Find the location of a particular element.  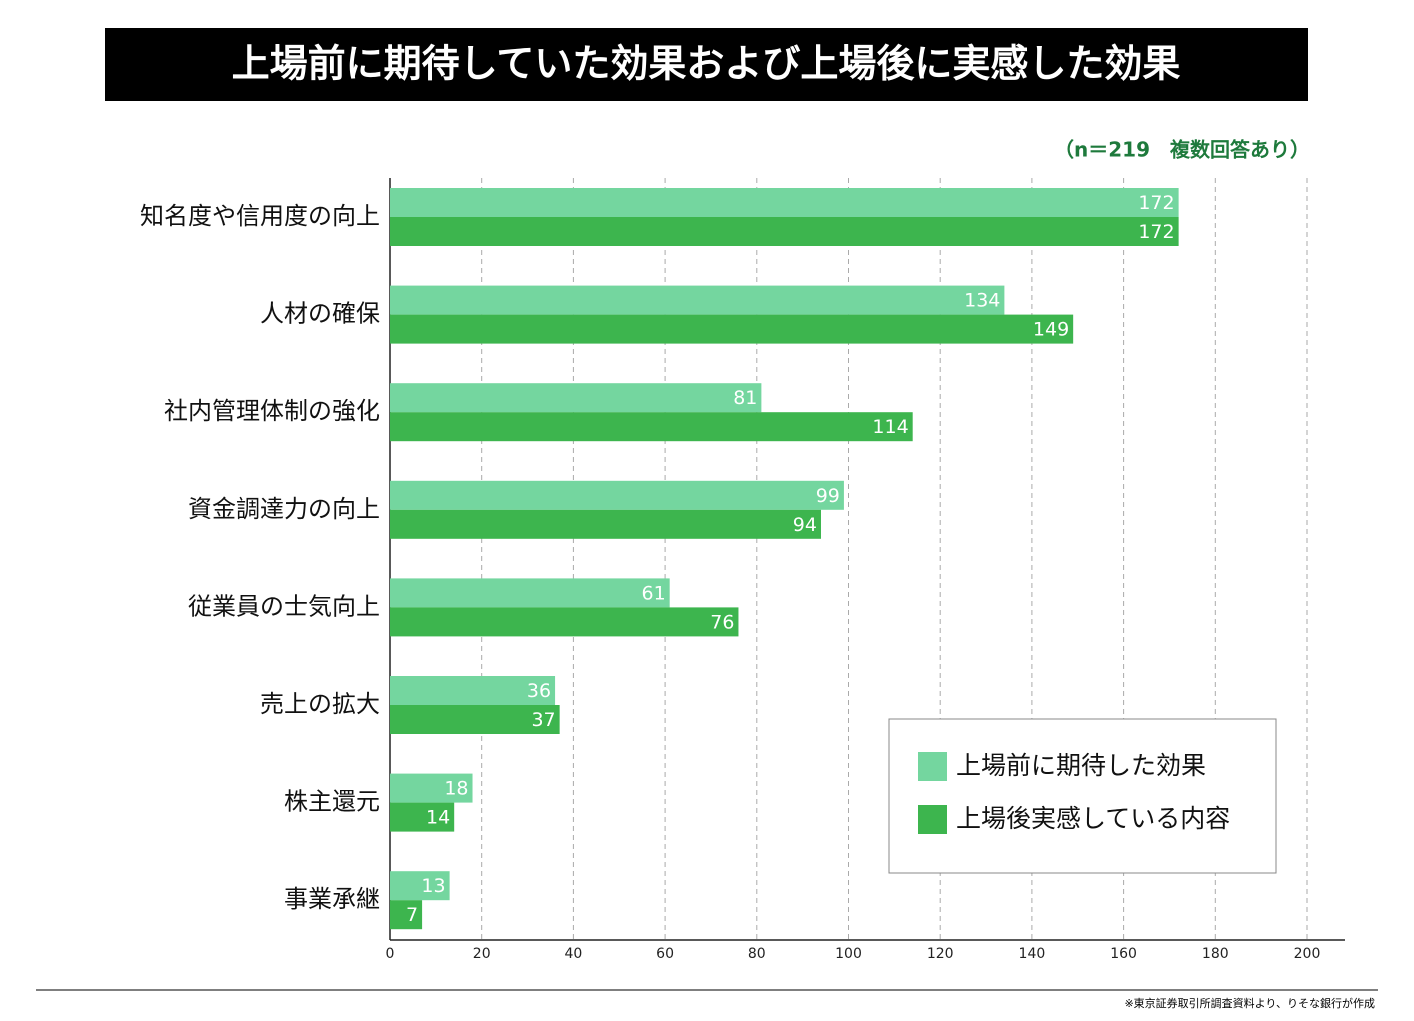

x-tick-label: 100 is located at coordinates (848, 954).